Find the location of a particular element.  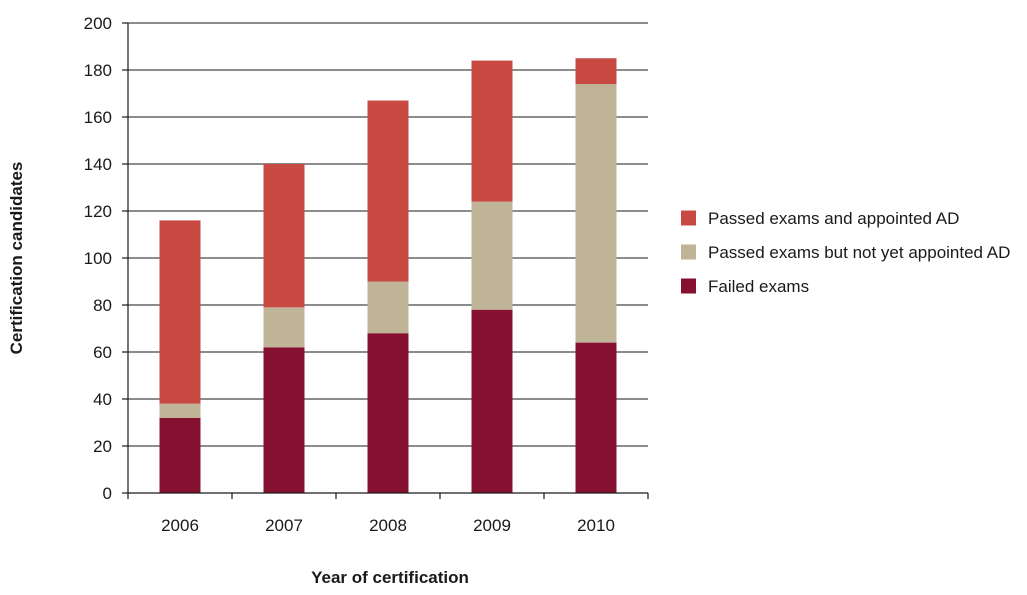

bar-segment-2009-passed-exams-and-appointed-ad is located at coordinates (492, 131).